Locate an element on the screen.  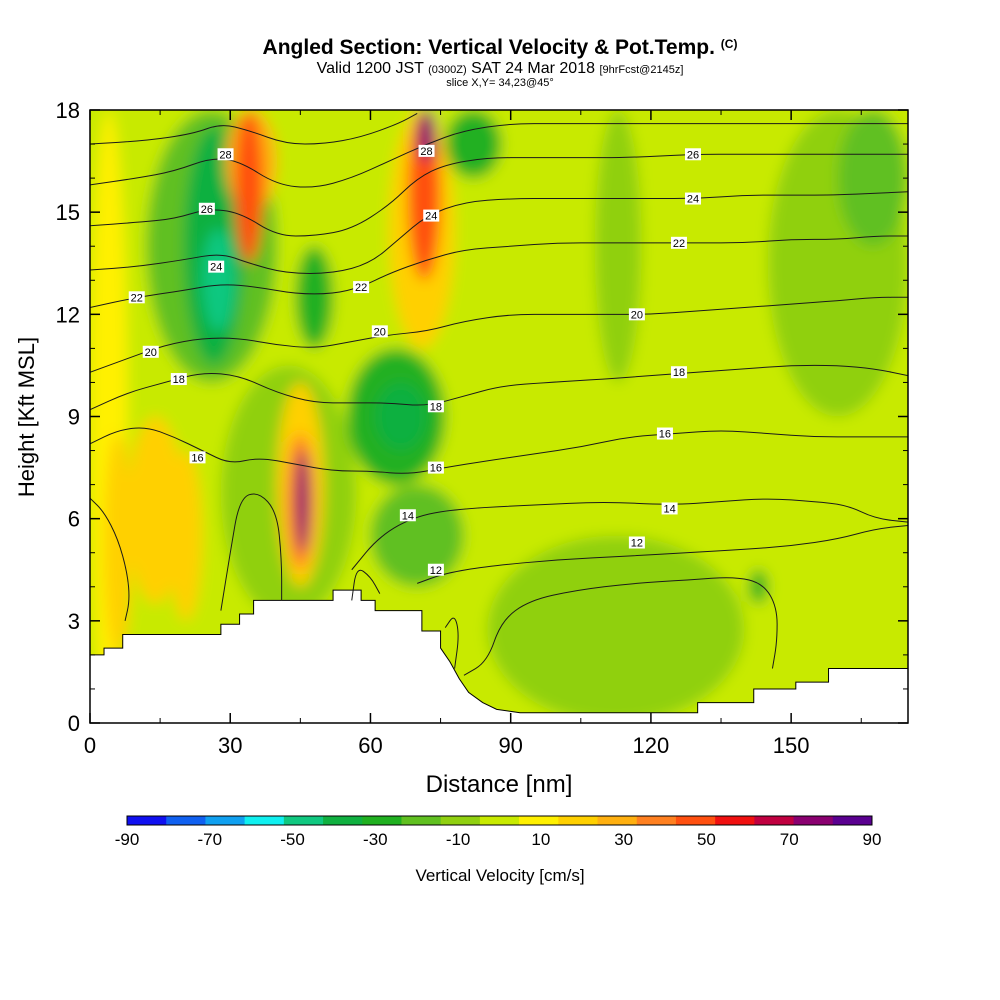
x-tick-label: 0 is located at coordinates (90, 745).